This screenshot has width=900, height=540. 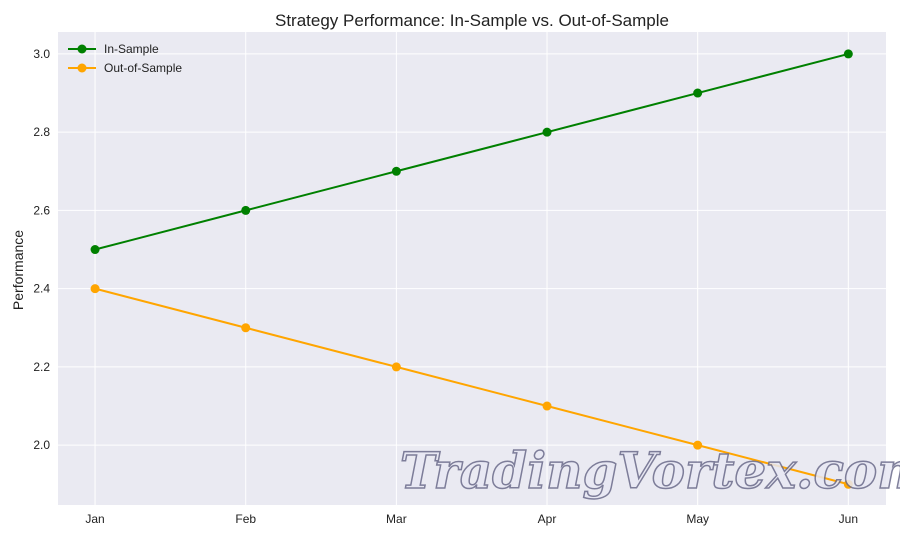 What do you see at coordinates (41, 445) in the screenshot?
I see `y-tick-label: 2.0` at bounding box center [41, 445].